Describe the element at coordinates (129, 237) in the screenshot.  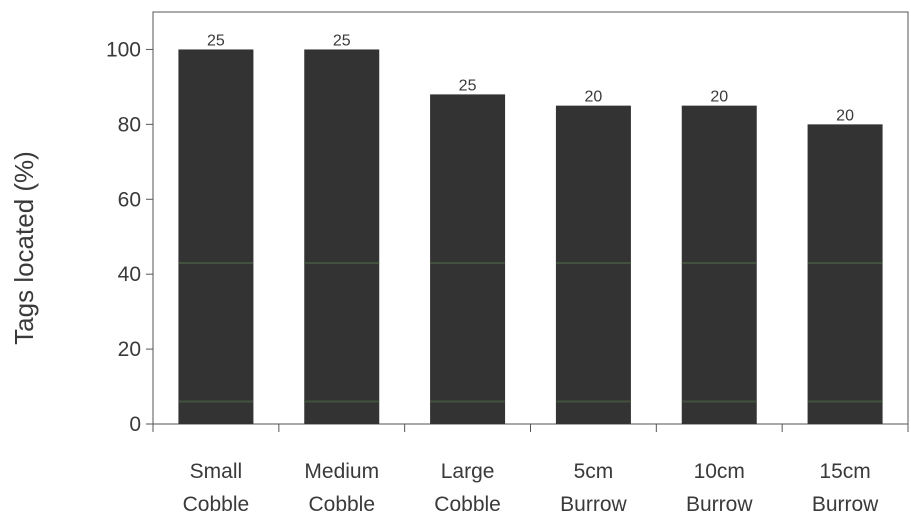
I see `y-axis: 0 20 40 60 80 100` at that location.